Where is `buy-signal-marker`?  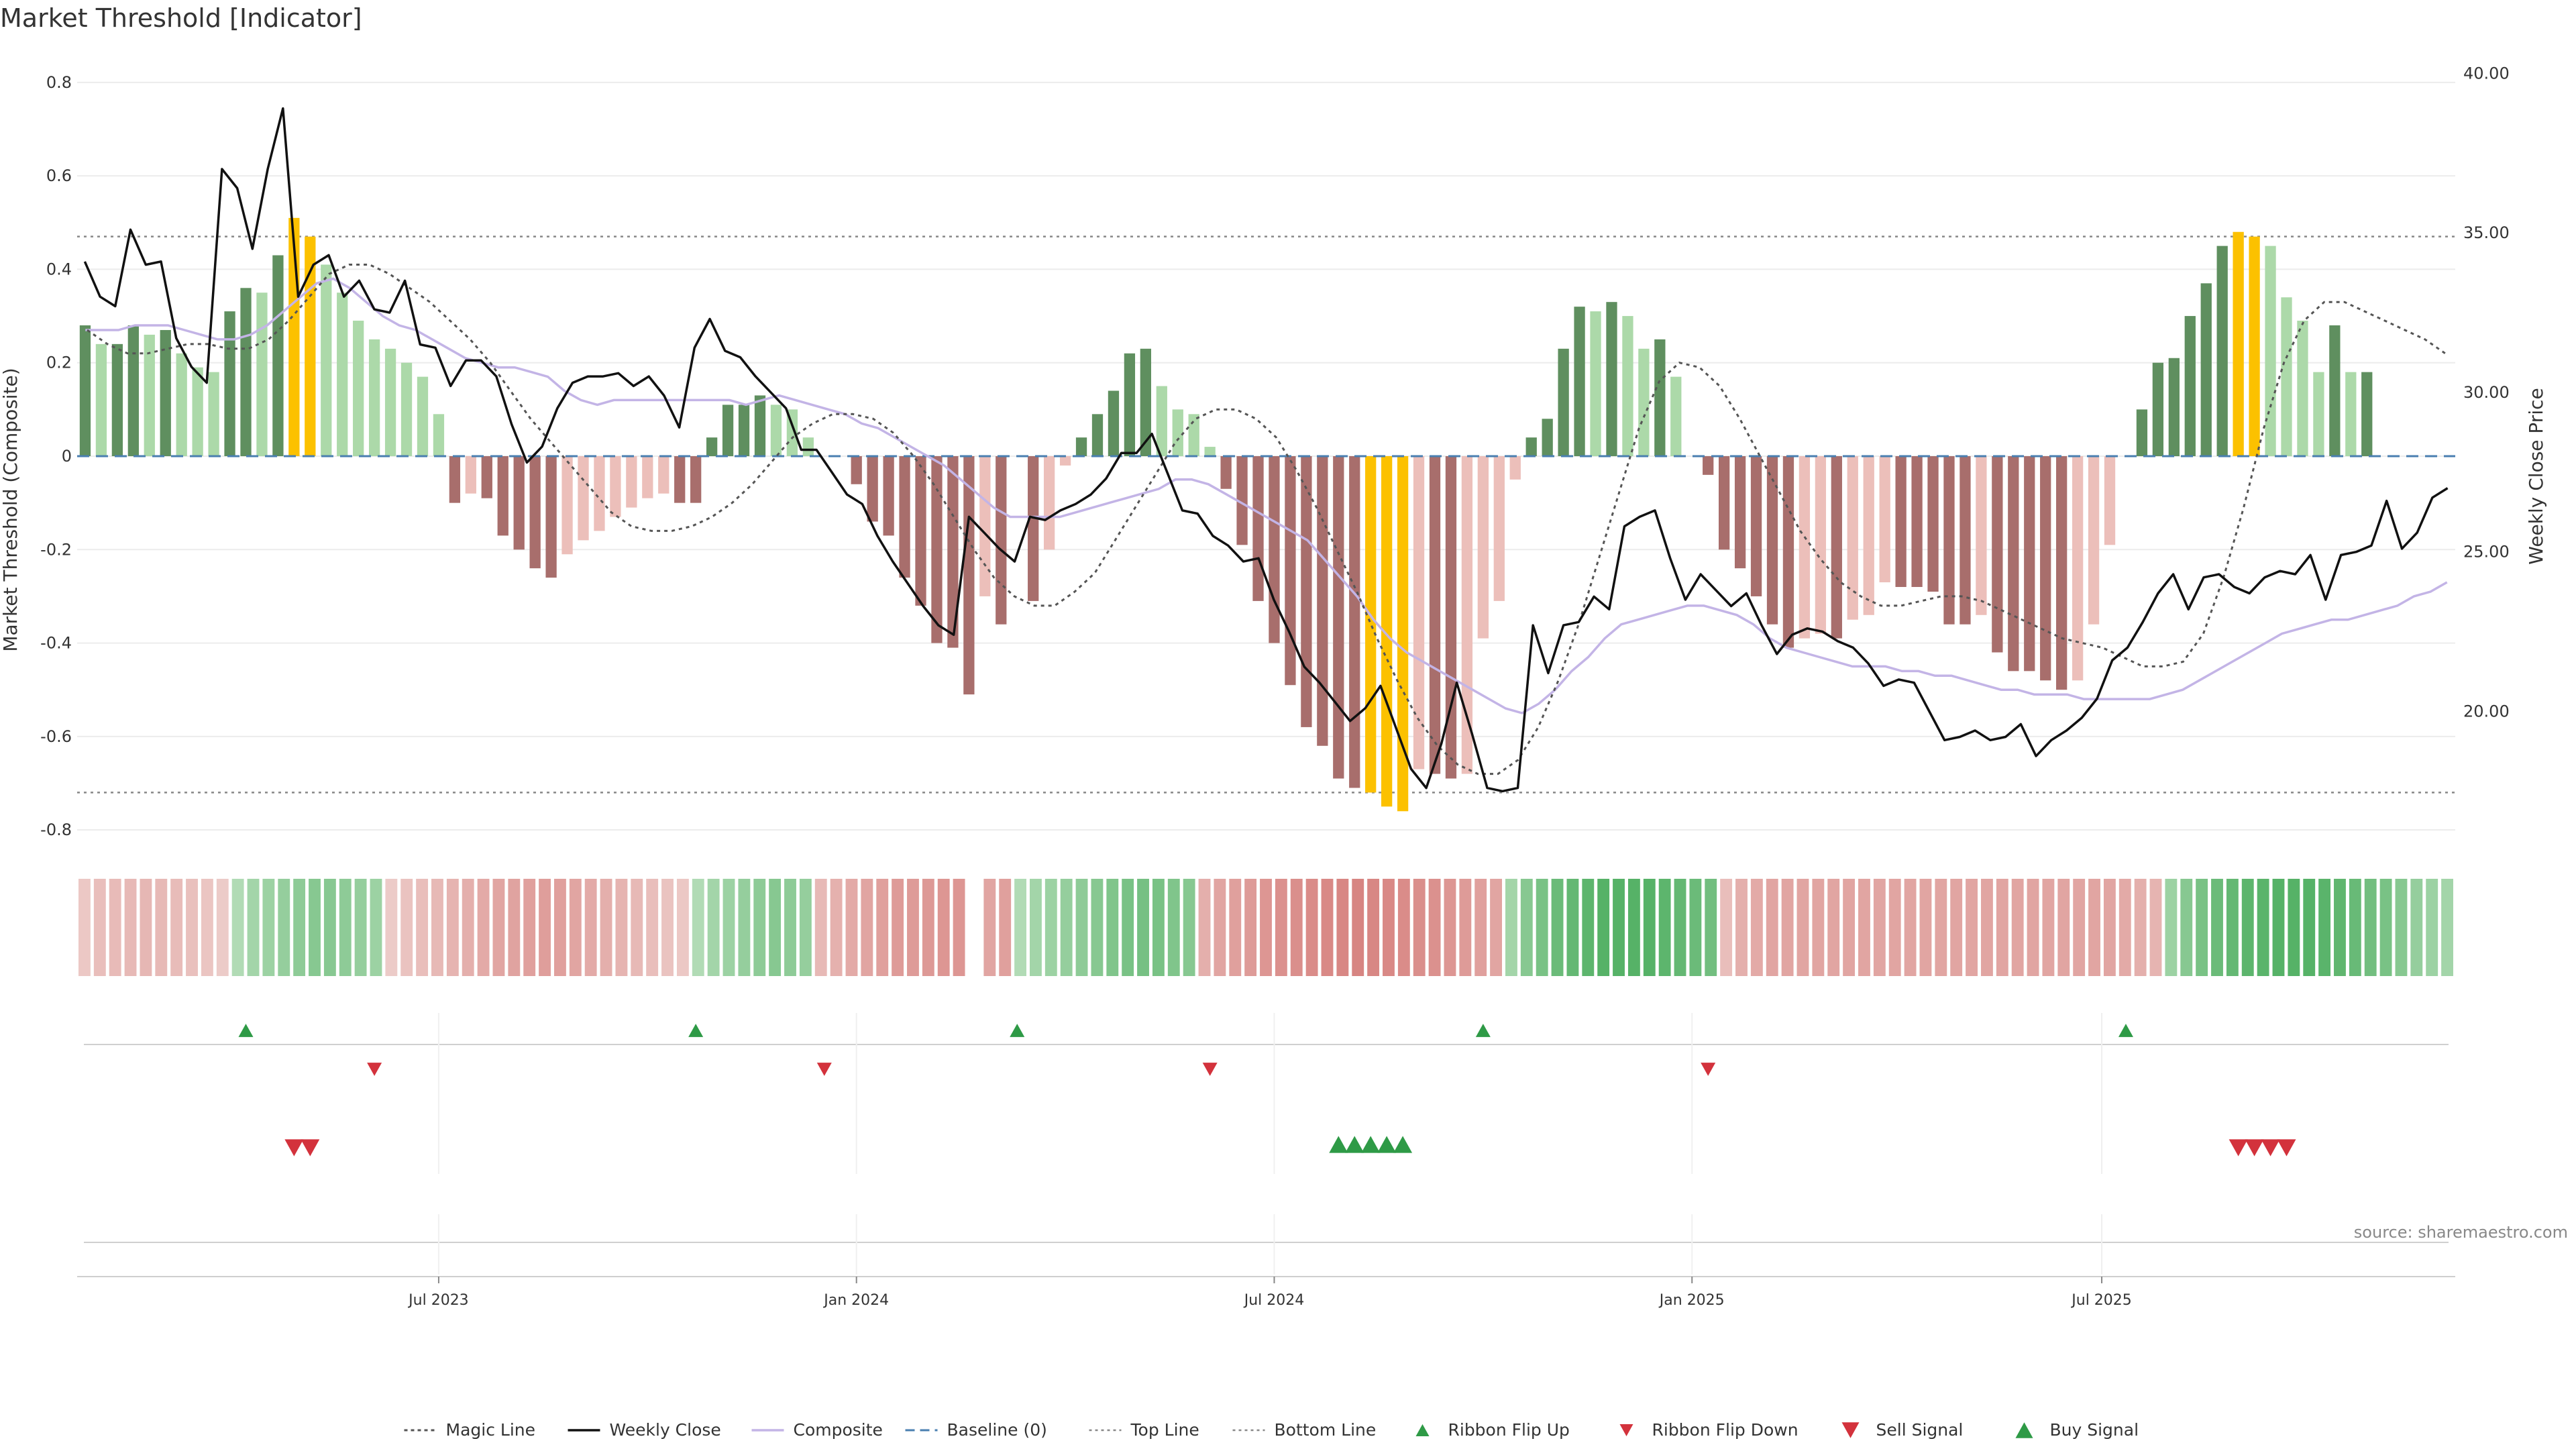 buy-signal-marker is located at coordinates (1338, 1144).